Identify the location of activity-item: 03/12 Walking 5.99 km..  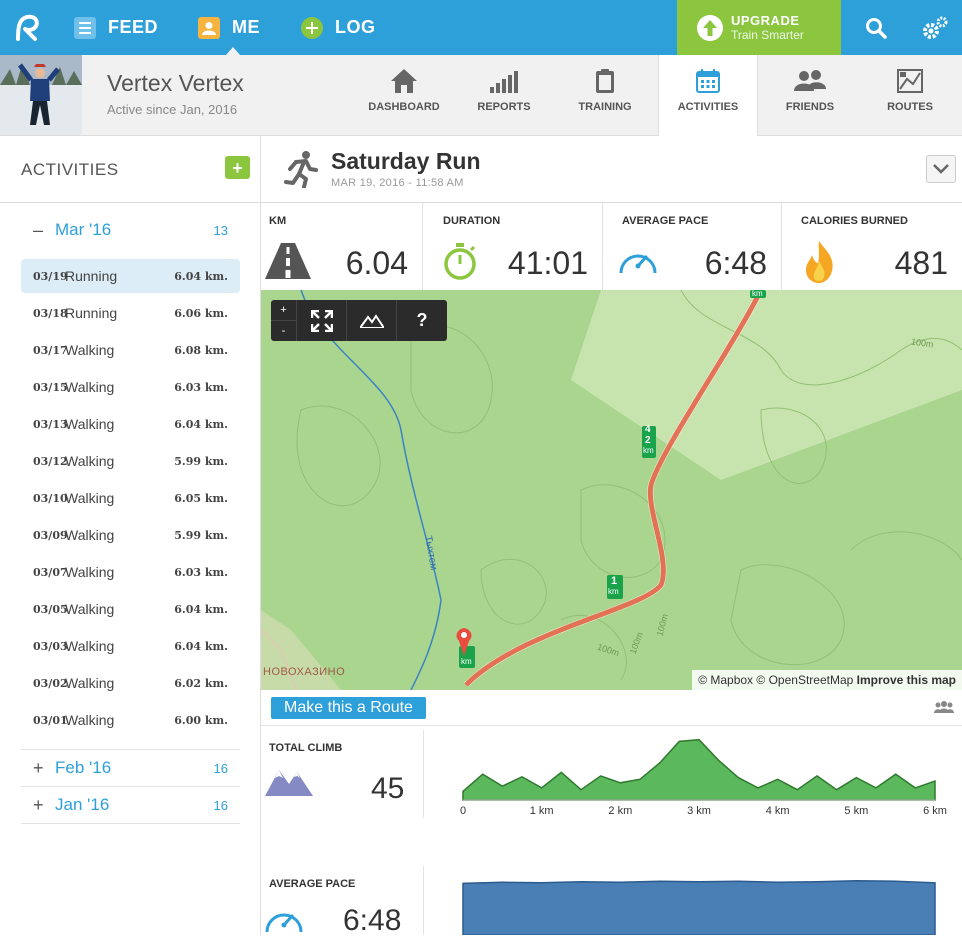
(130, 461).